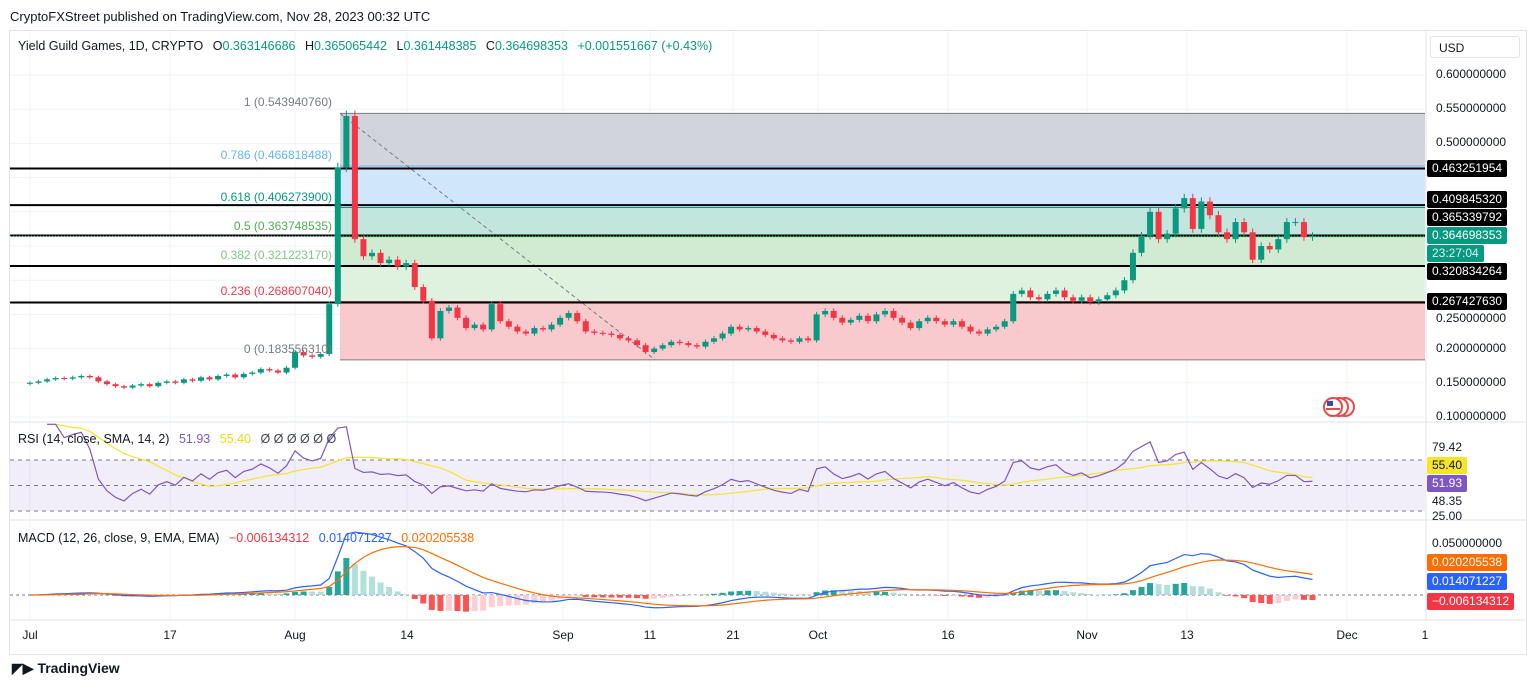 This screenshot has width=1536, height=688. I want to click on high-label: H, so click(309, 46).